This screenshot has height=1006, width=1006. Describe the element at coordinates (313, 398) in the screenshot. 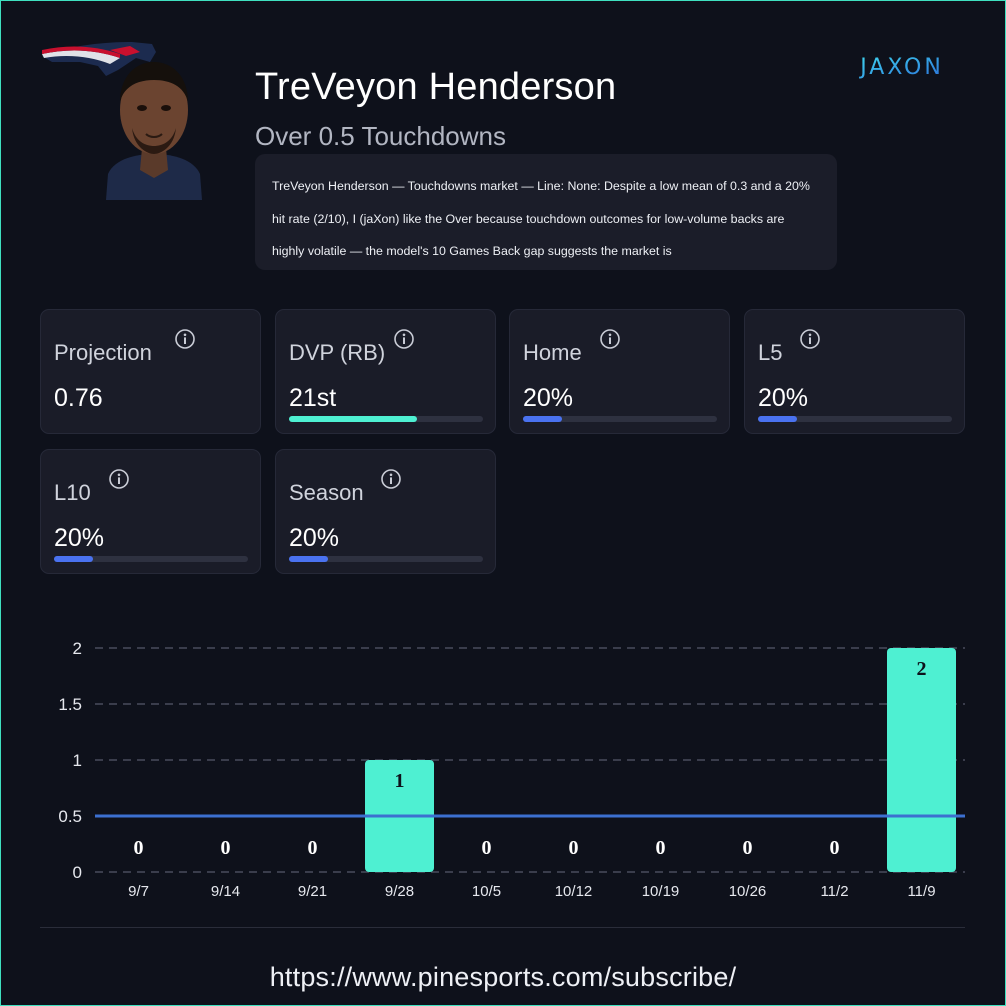

I see `stat-value: 21st` at that location.